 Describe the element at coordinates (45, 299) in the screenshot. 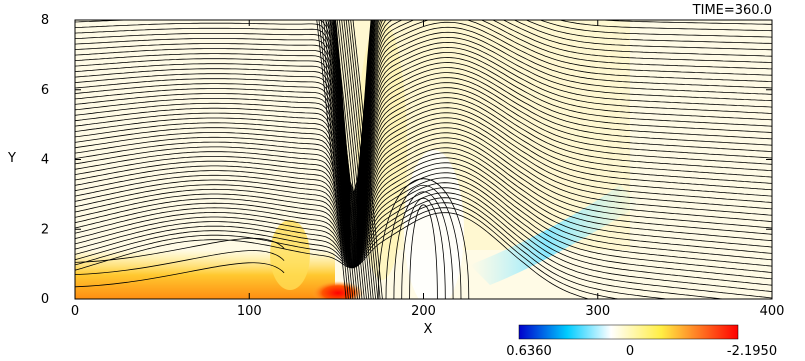

I see `y-tick-label: 0` at that location.